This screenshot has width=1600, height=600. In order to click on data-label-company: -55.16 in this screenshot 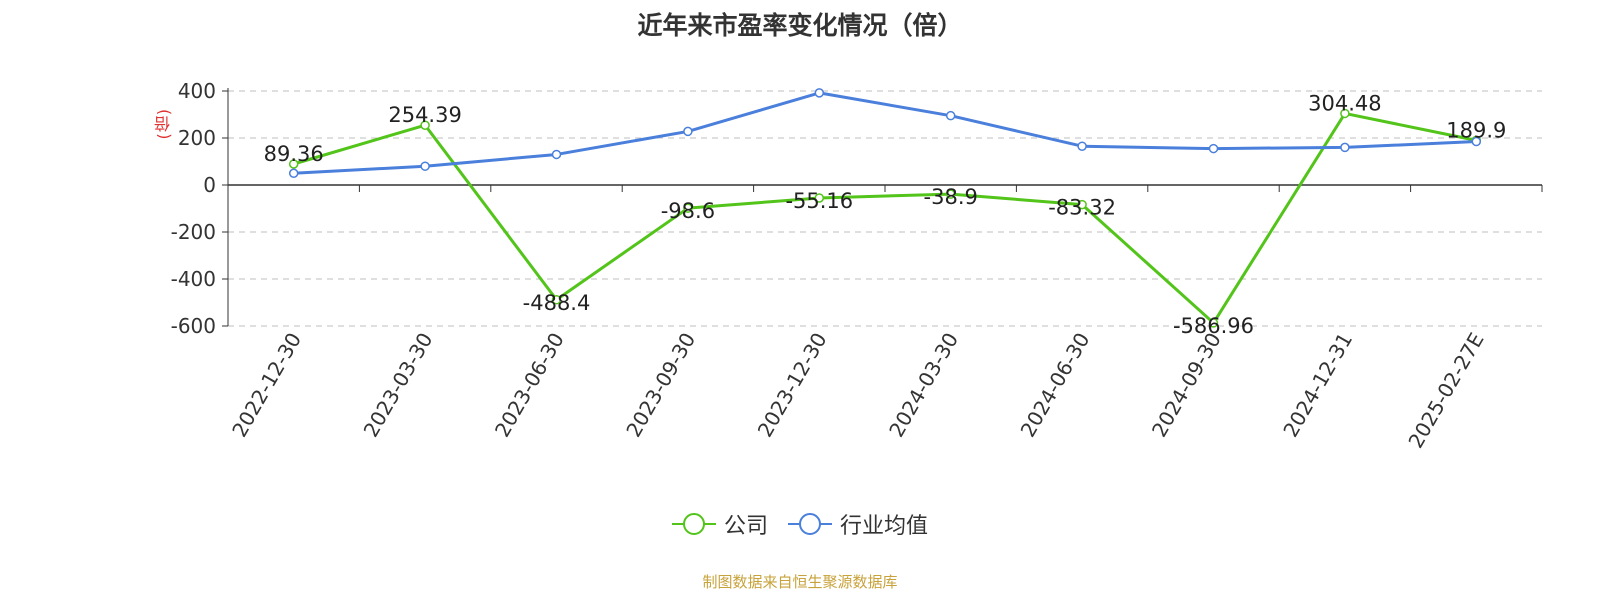, I will do `click(819, 201)`.